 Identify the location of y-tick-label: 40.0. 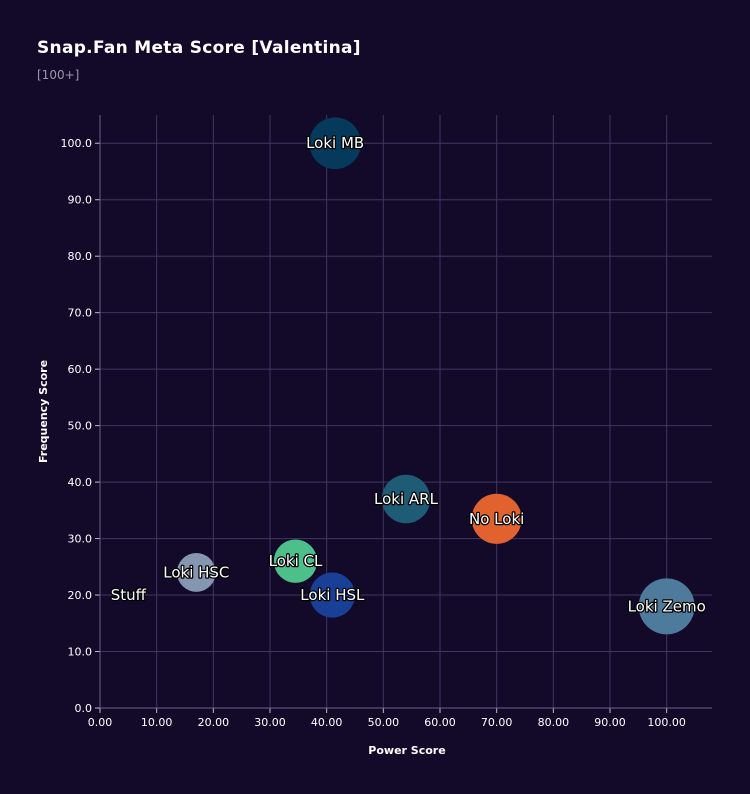
(80, 482).